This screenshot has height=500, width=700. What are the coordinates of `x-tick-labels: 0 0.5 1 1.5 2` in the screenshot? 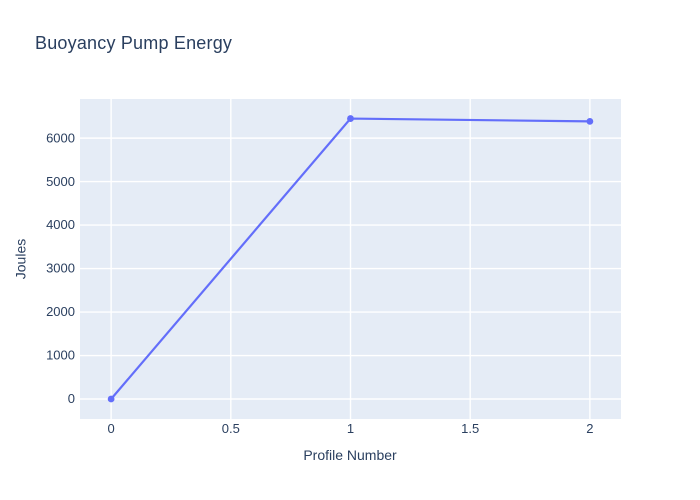 It's located at (351, 428).